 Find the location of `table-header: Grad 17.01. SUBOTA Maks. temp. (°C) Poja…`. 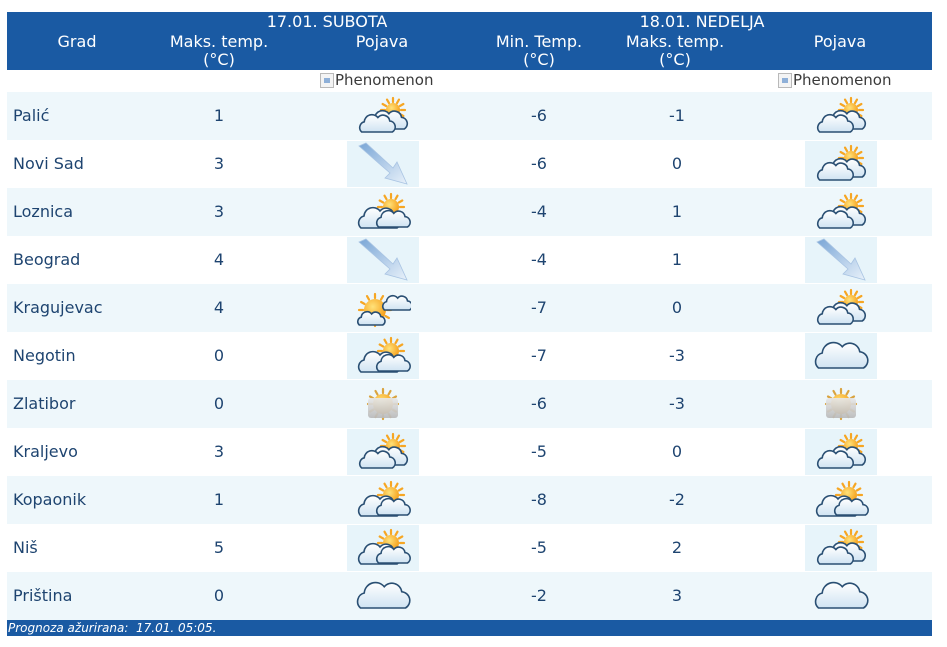

table-header: Grad 17.01. SUBOTA Maks. temp. (°C) Poja… is located at coordinates (469, 41).